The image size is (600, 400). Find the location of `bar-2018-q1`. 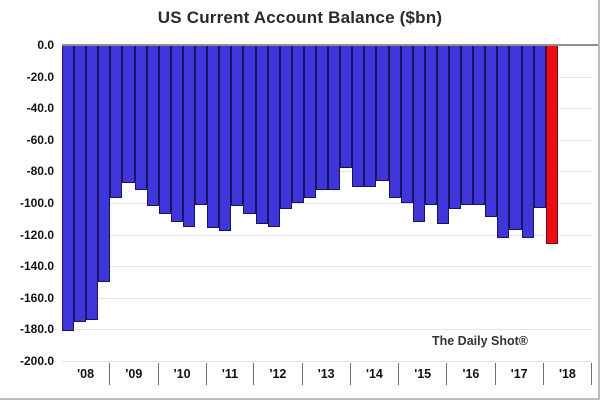

bar-2018-q1 is located at coordinates (551, 145).